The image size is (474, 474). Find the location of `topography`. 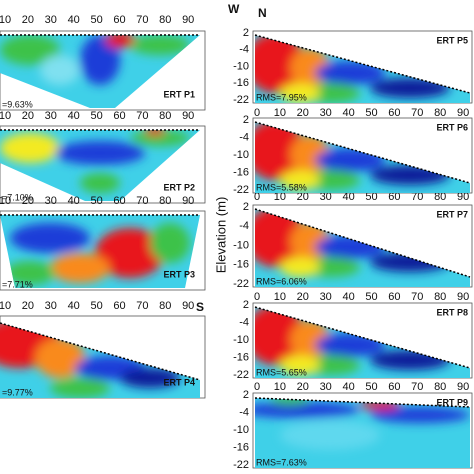

topography is located at coordinates (362, 337).